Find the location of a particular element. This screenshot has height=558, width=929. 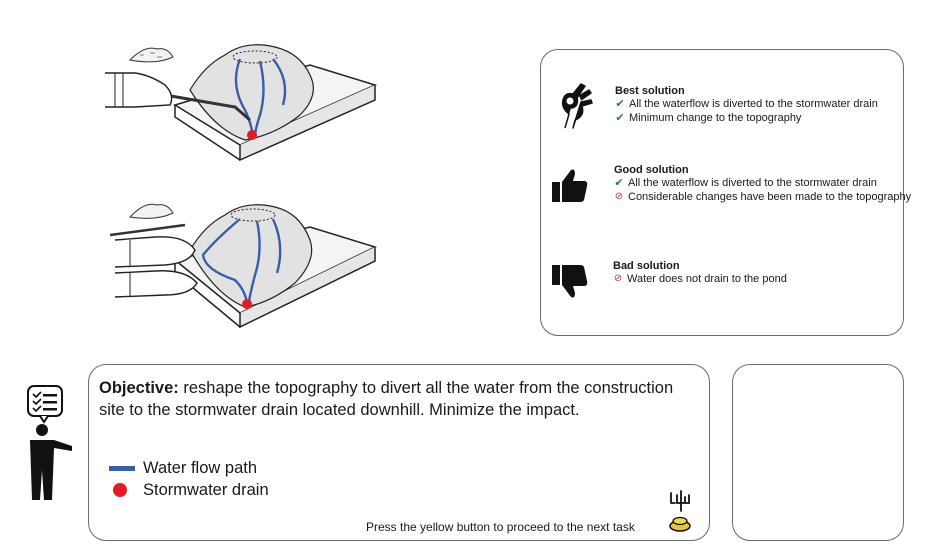

legend-item-water-flow: Water flow path is located at coordinates (183, 468).